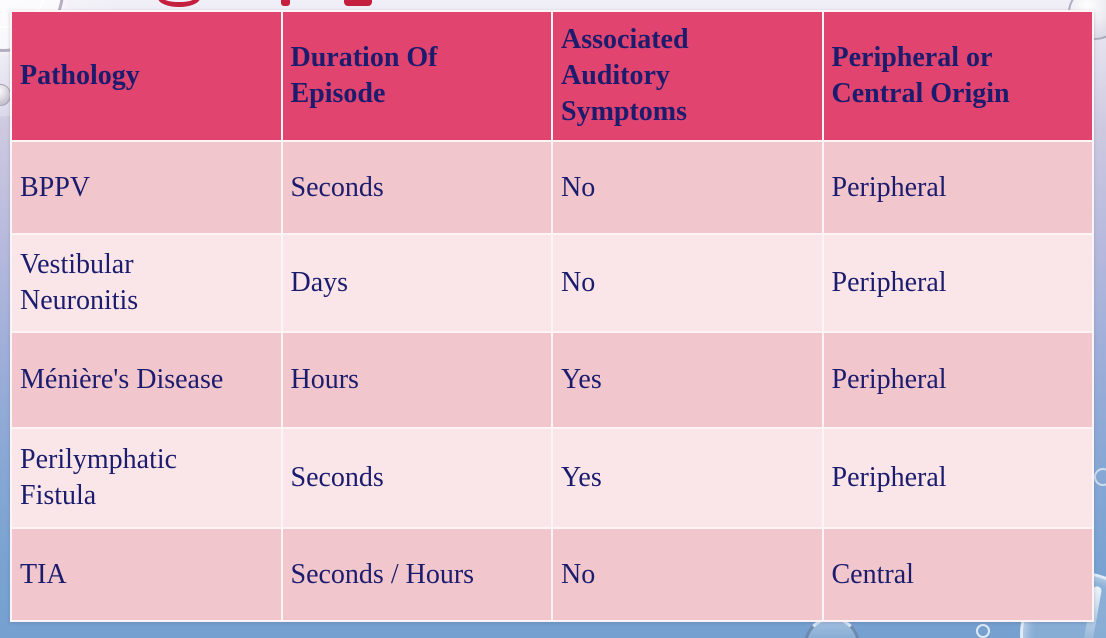  Describe the element at coordinates (687, 478) in the screenshot. I see `table-cell-r4c3: Yes` at that location.